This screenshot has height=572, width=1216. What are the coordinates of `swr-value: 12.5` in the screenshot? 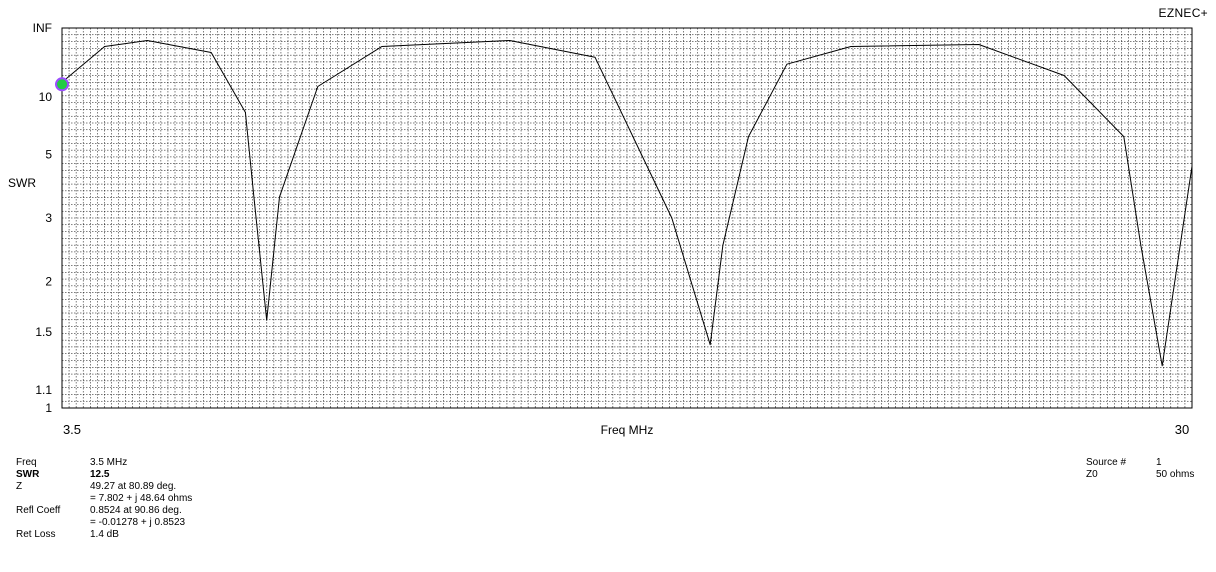 It's located at (100, 474).